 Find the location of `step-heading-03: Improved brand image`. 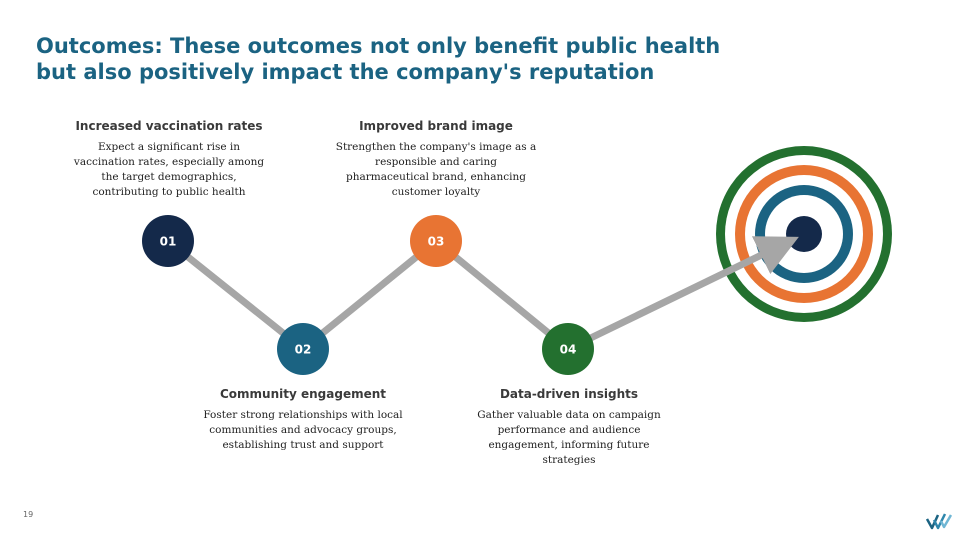

step-heading-03: Improved brand image is located at coordinates (436, 126).